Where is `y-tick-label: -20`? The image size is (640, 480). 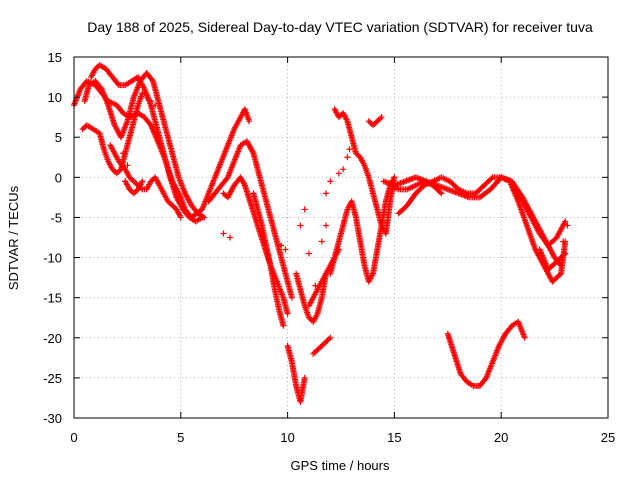
y-tick-label: -20 is located at coordinates (52, 338).